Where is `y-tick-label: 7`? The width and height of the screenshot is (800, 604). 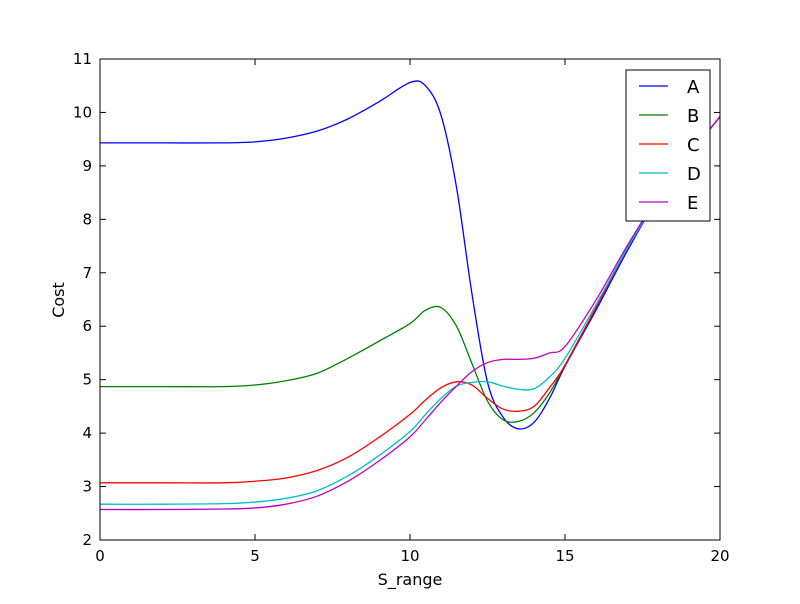 y-tick-label: 7 is located at coordinates (87, 273).